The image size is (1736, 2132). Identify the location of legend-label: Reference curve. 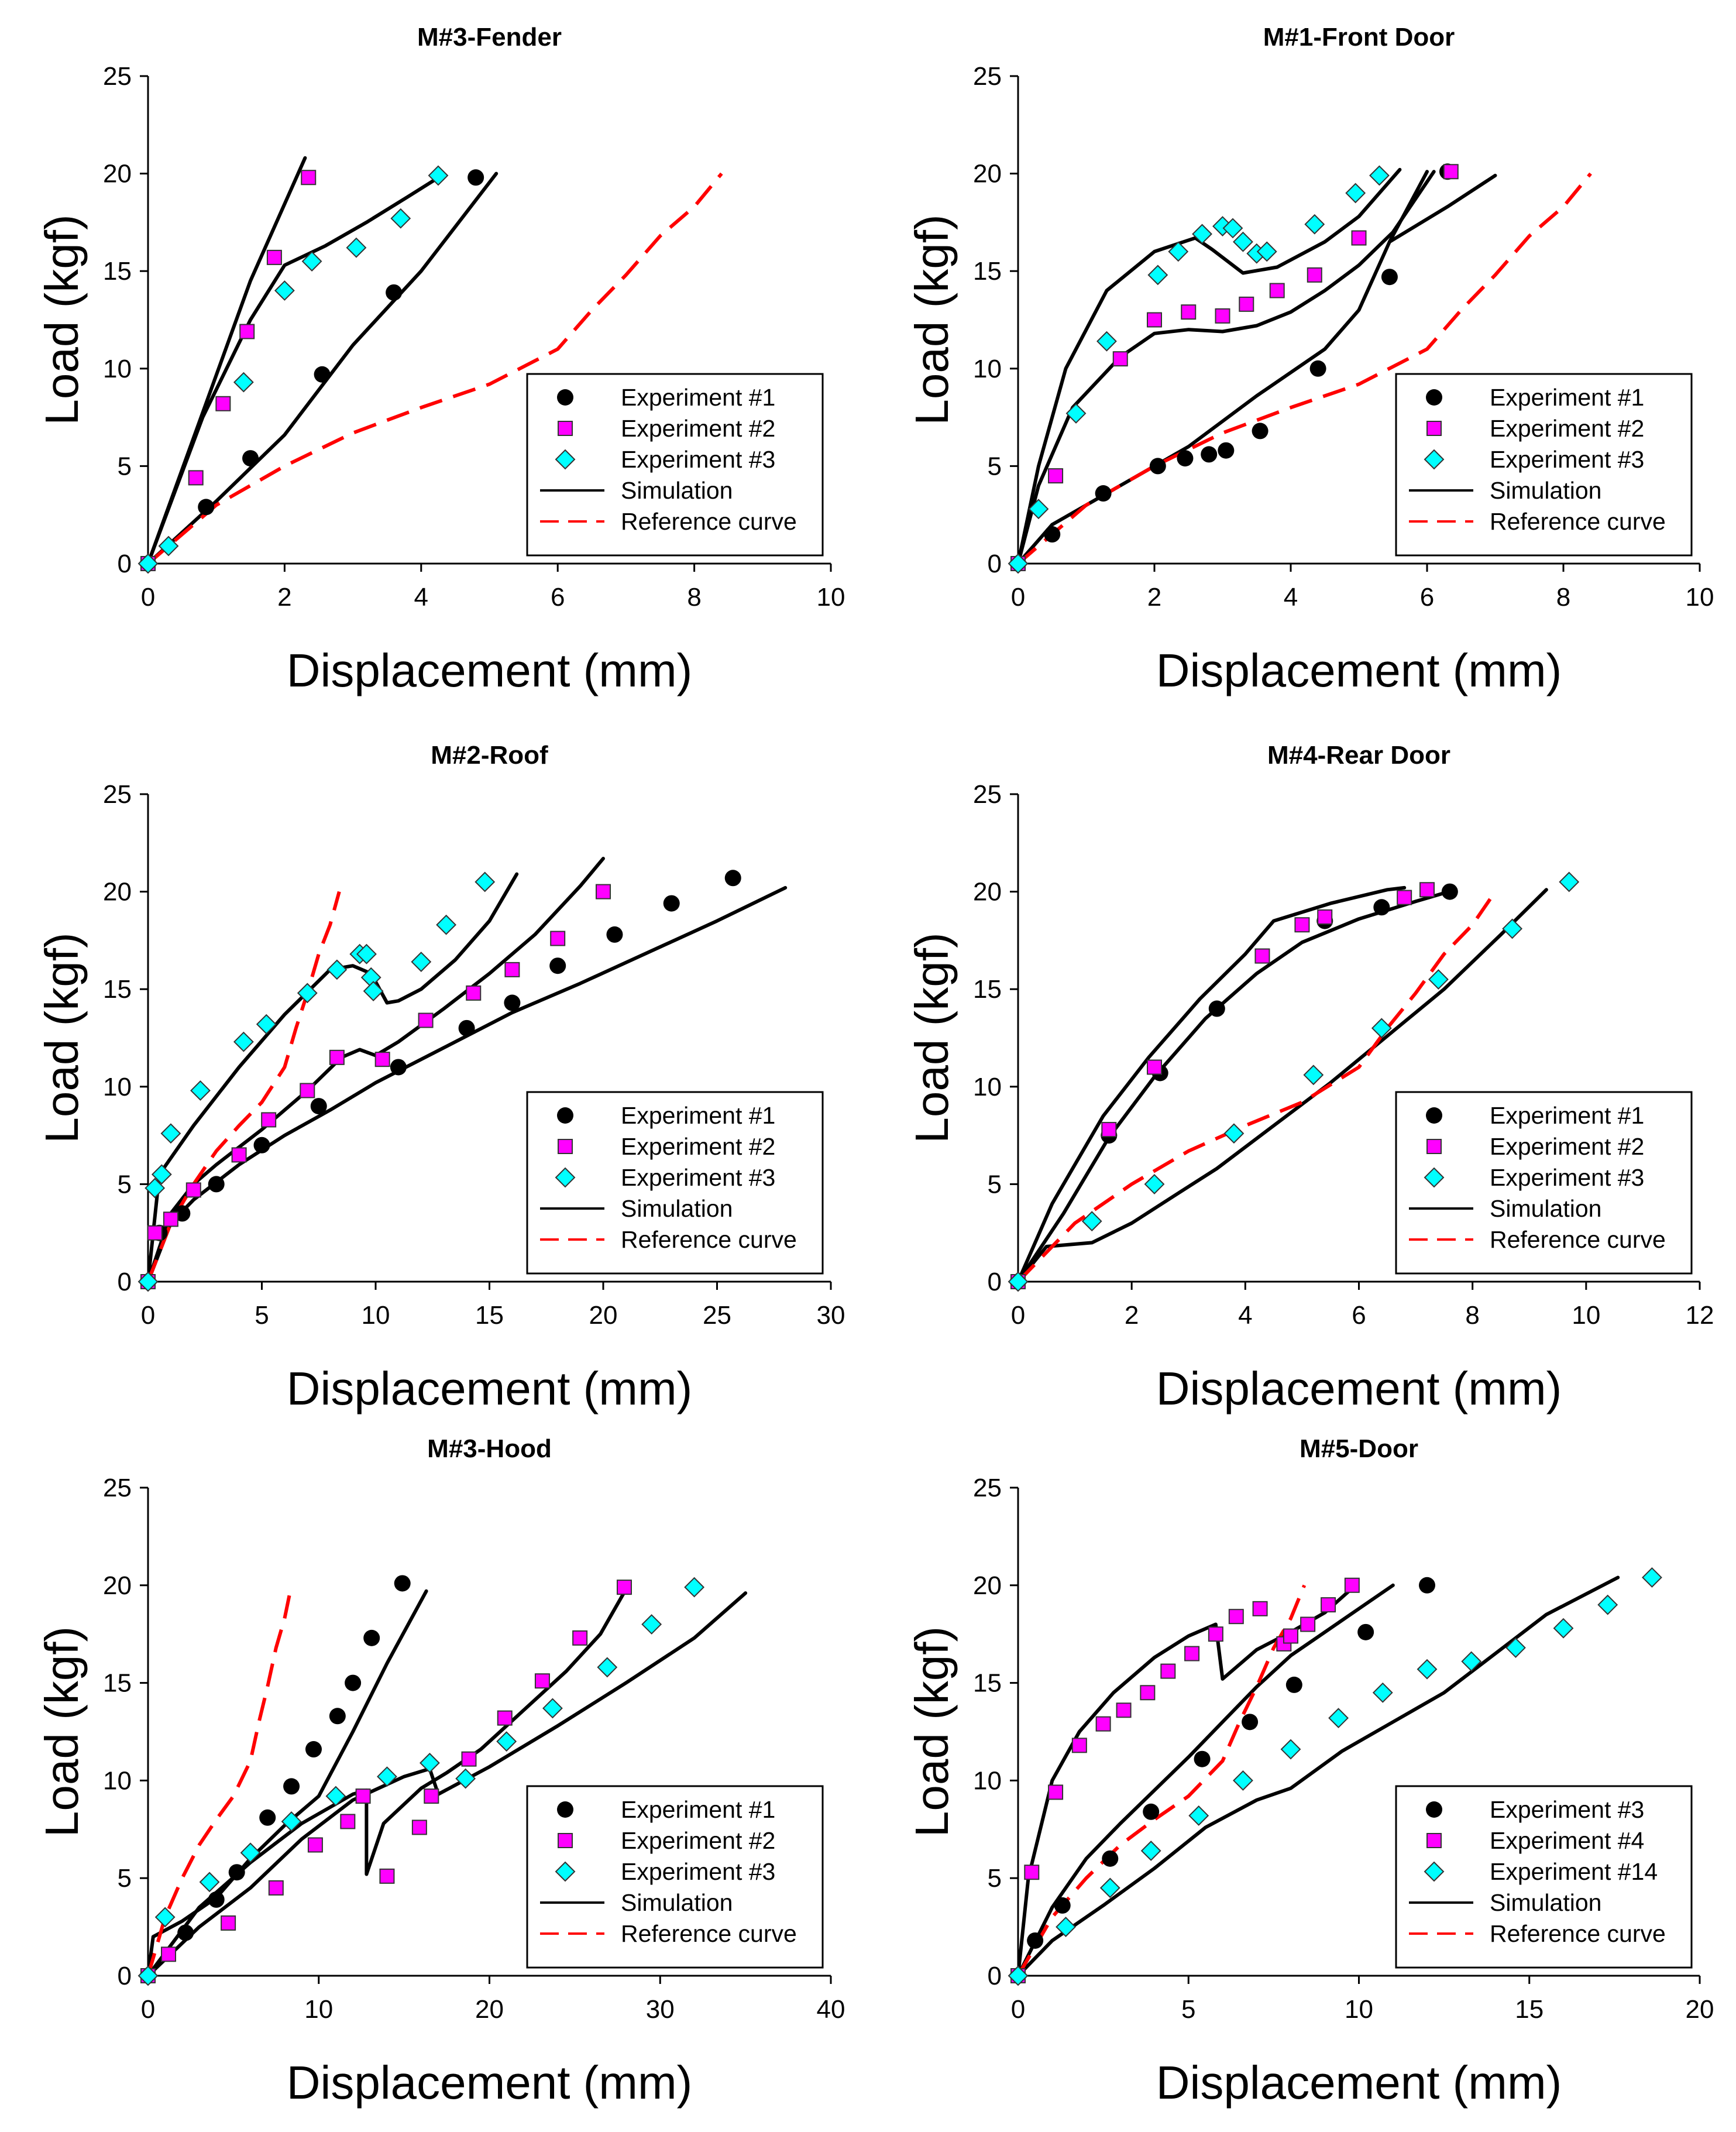
(1578, 1239).